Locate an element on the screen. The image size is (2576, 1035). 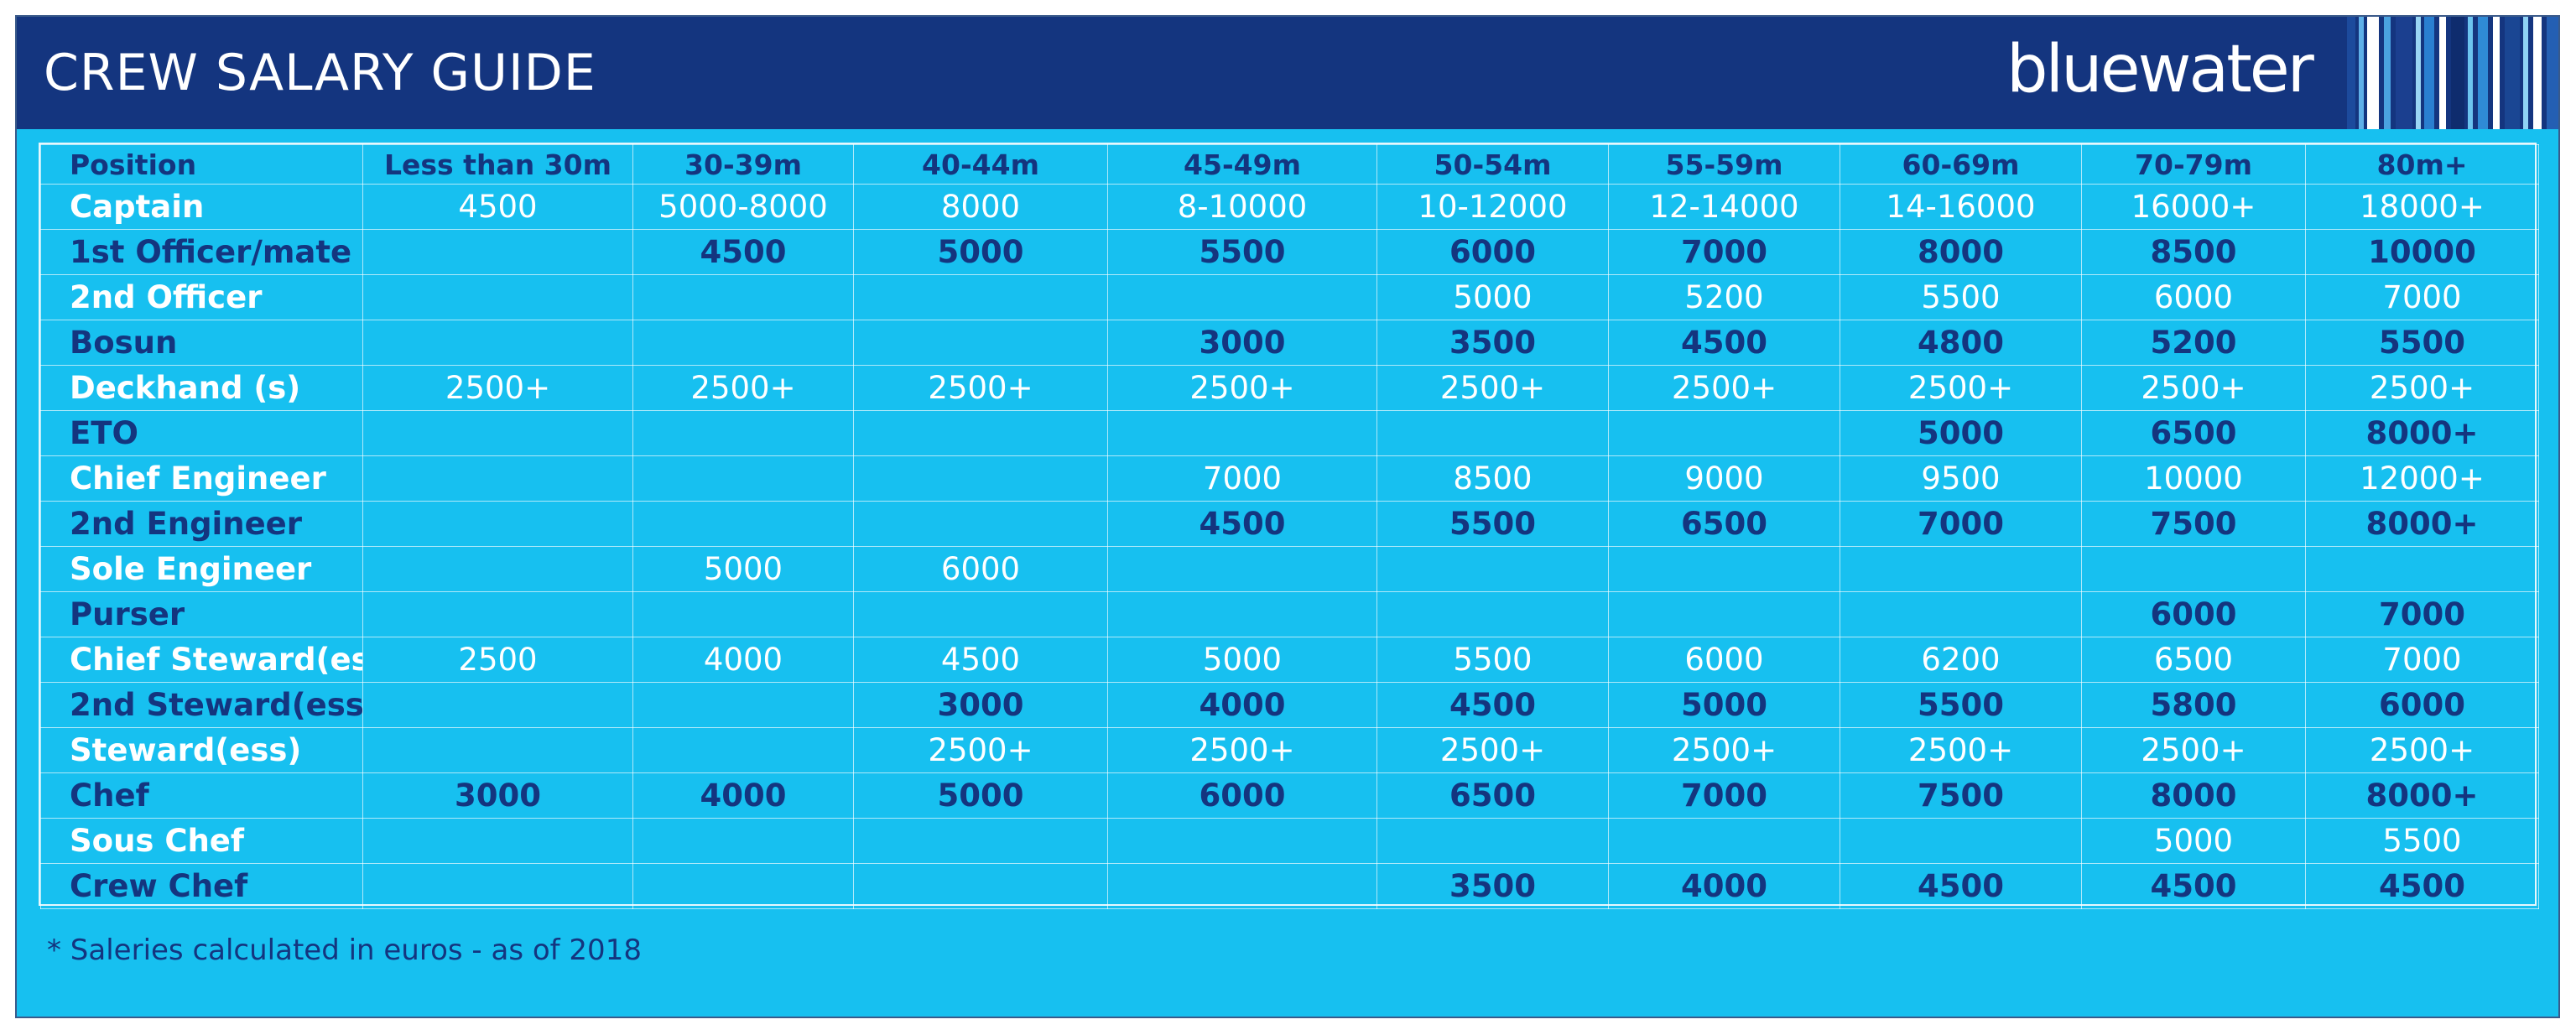
brand-logo: bluewater is located at coordinates (2160, 69).